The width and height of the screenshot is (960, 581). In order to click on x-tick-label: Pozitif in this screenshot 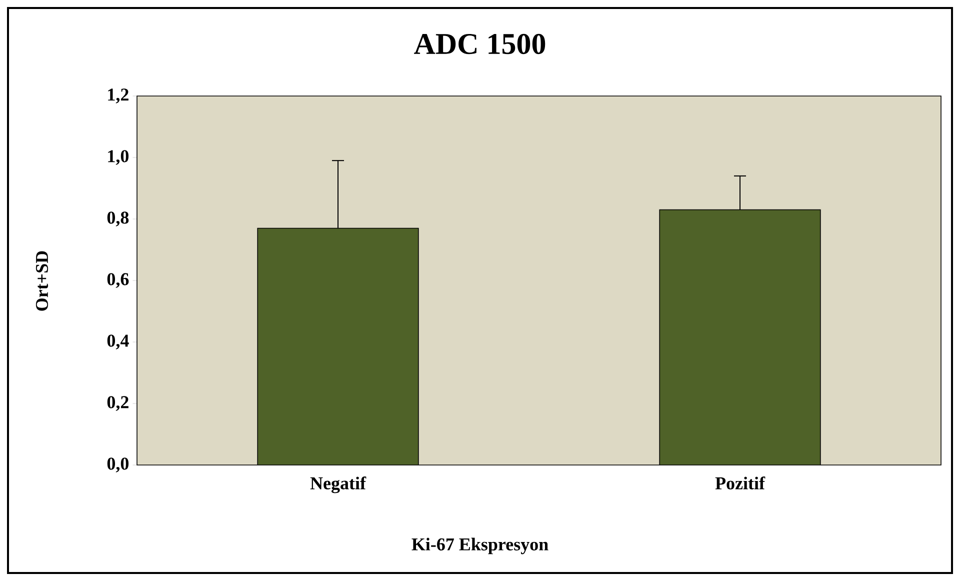, I will do `click(740, 483)`.